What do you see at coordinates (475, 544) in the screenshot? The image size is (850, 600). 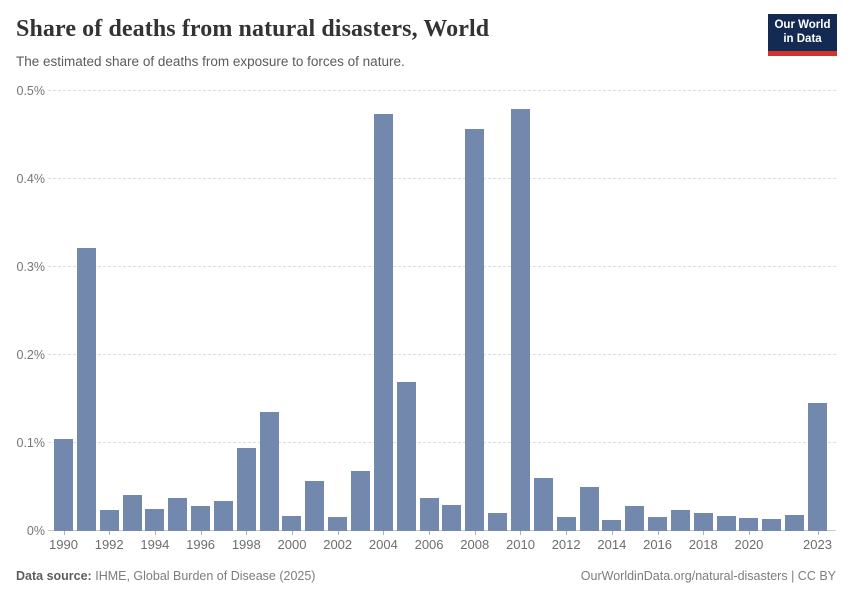 I see `x-axis-label-2008: 2008` at bounding box center [475, 544].